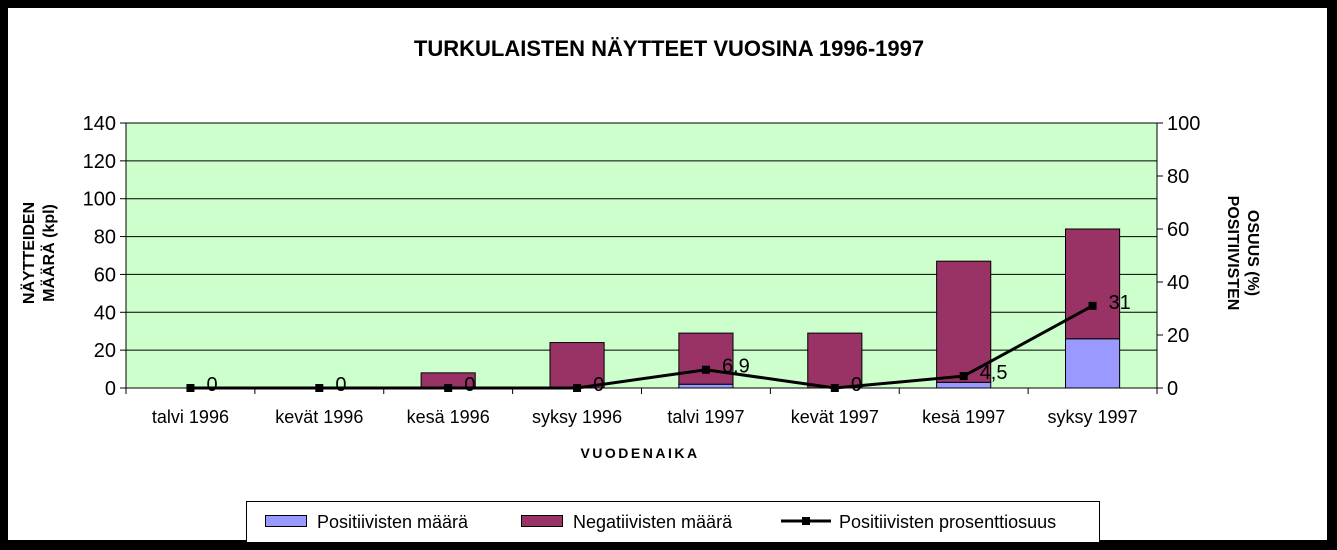 This screenshot has height=550, width=1337. I want to click on right-tick-label: 60, so click(1178, 230).